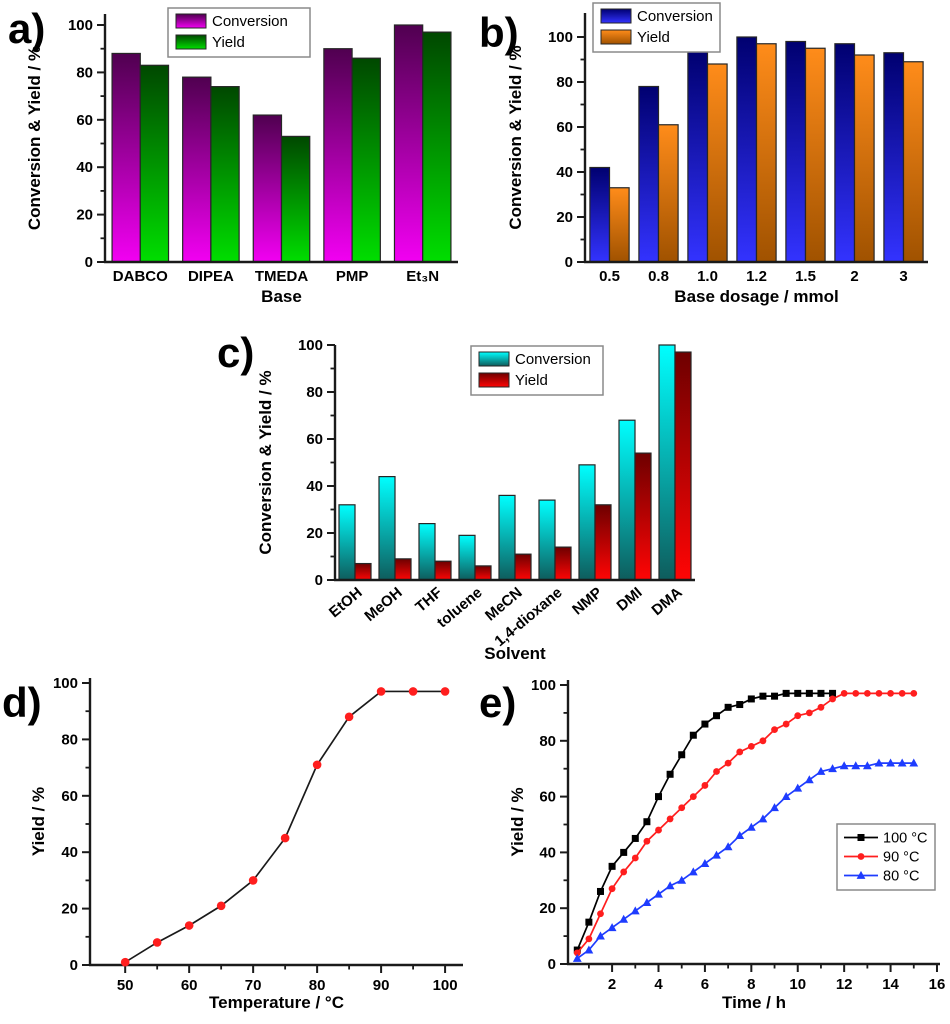 This screenshot has height=1024, width=950. I want to click on svg-text: 100 °C, so click(905, 839).